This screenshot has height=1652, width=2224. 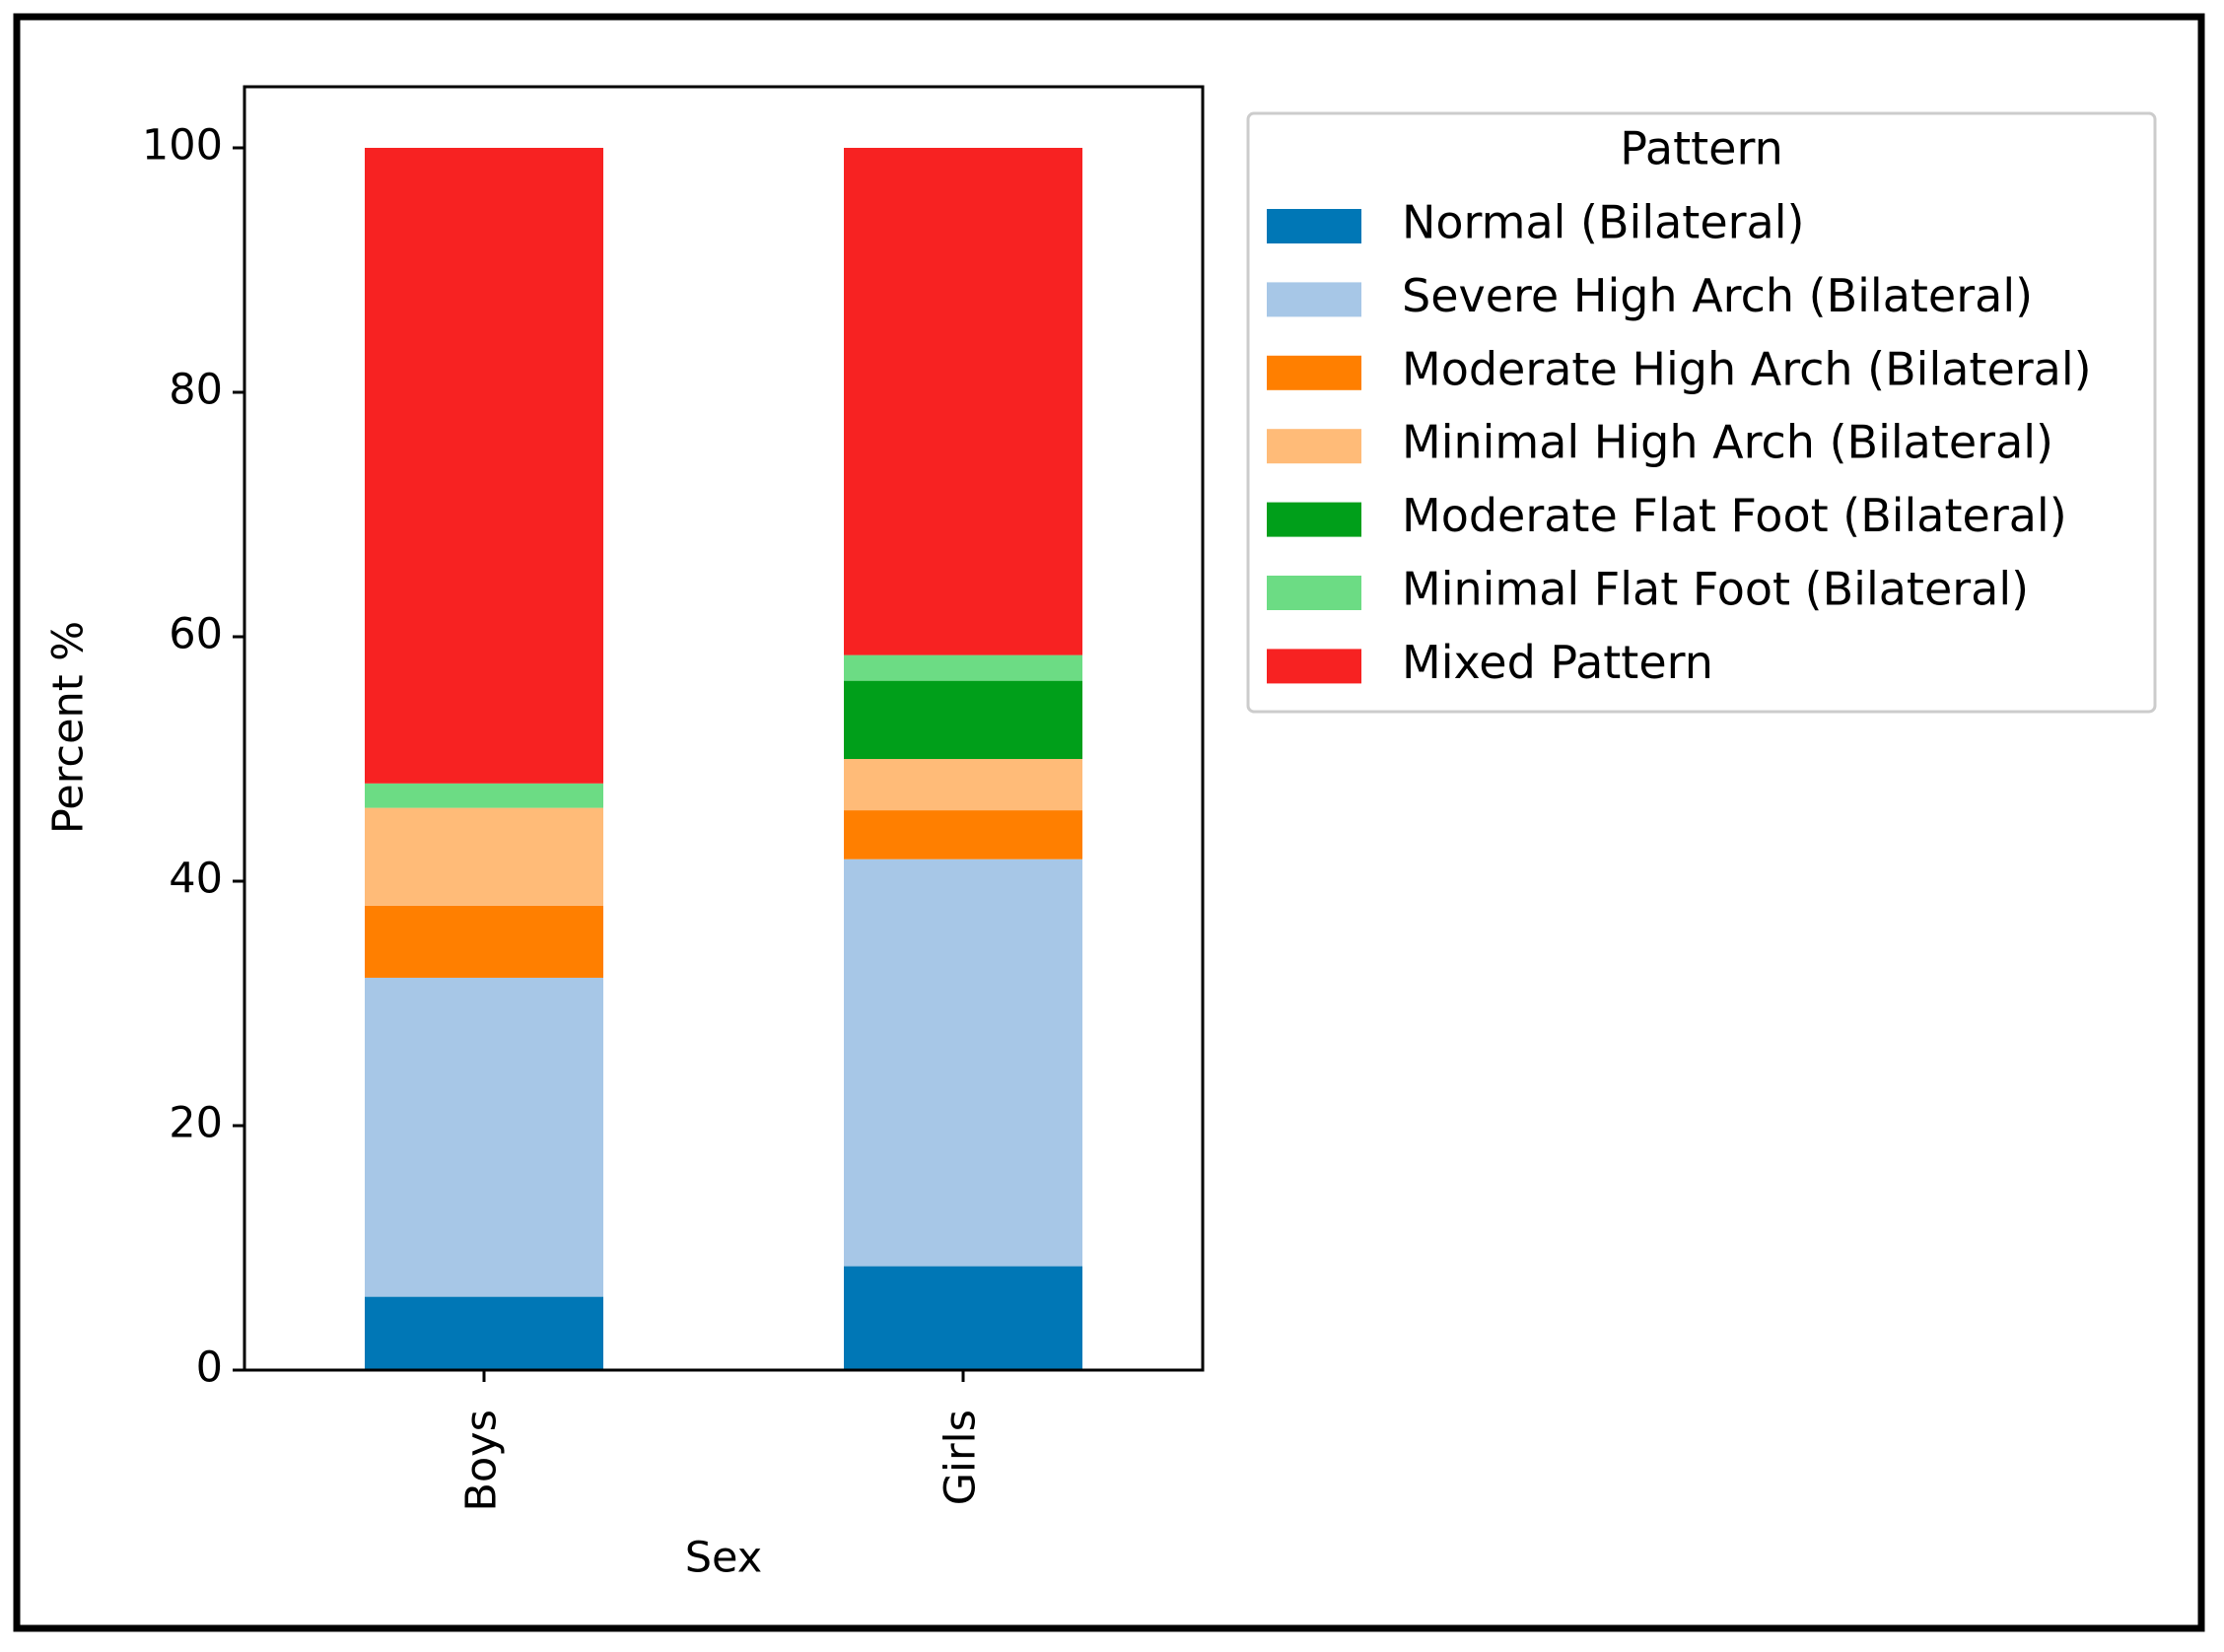 I want to click on legend-label: Normal (Bilateral), so click(x=1603, y=222).